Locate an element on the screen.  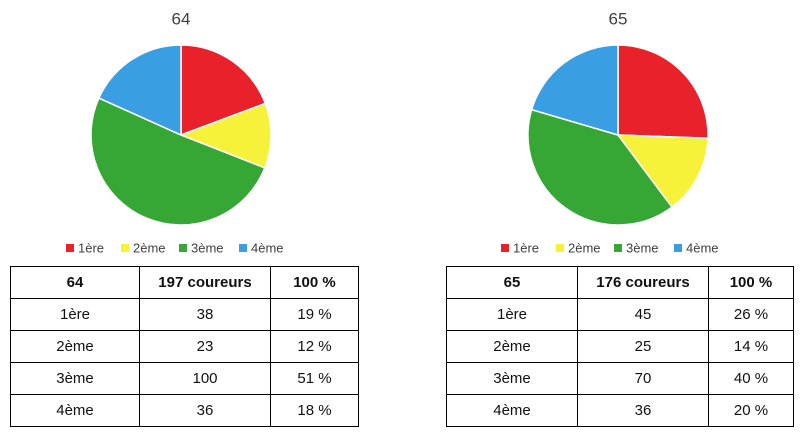
table-cell: 51 % is located at coordinates (314, 378).